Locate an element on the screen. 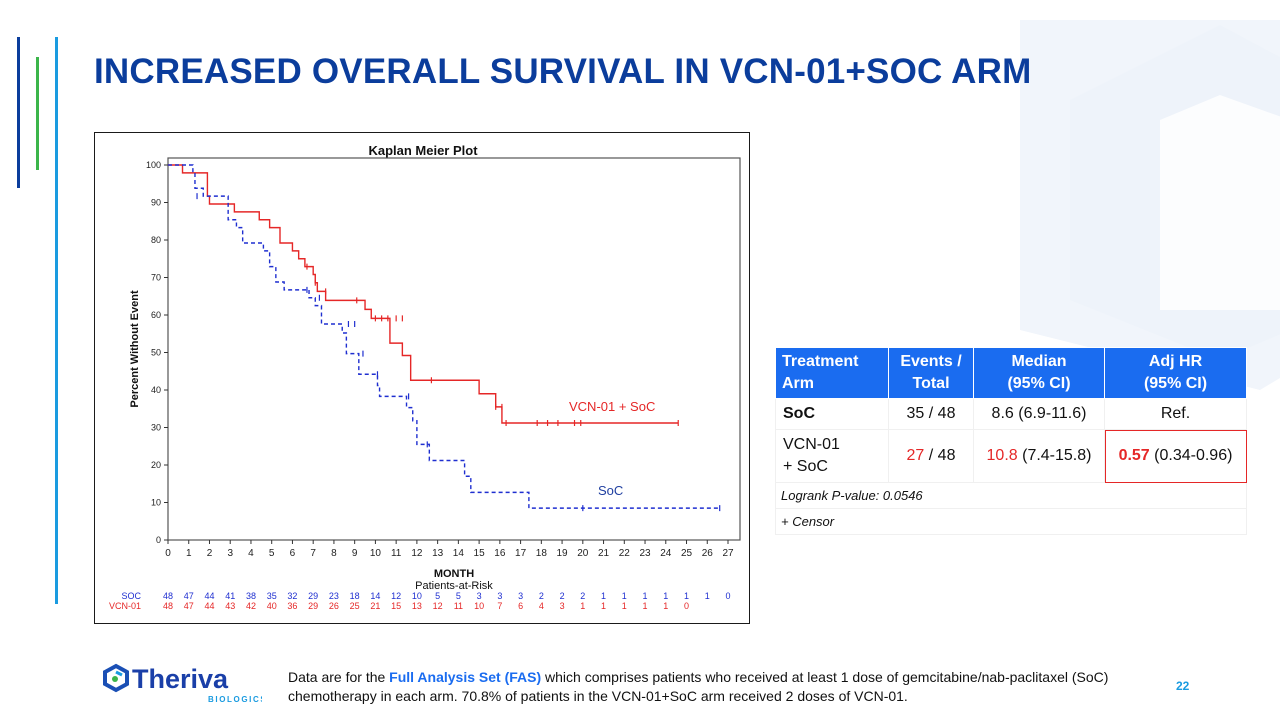 This screenshot has width=1280, height=720. x-tick-label: 1 is located at coordinates (189, 553).